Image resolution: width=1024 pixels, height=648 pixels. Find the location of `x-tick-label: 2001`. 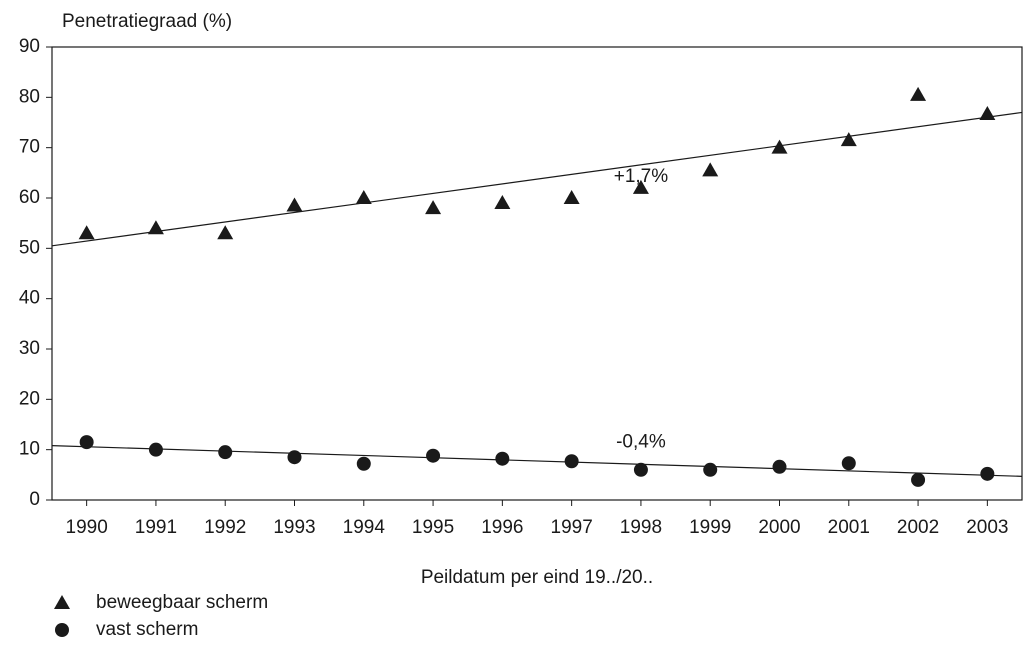

x-tick-label: 2001 is located at coordinates (849, 527).